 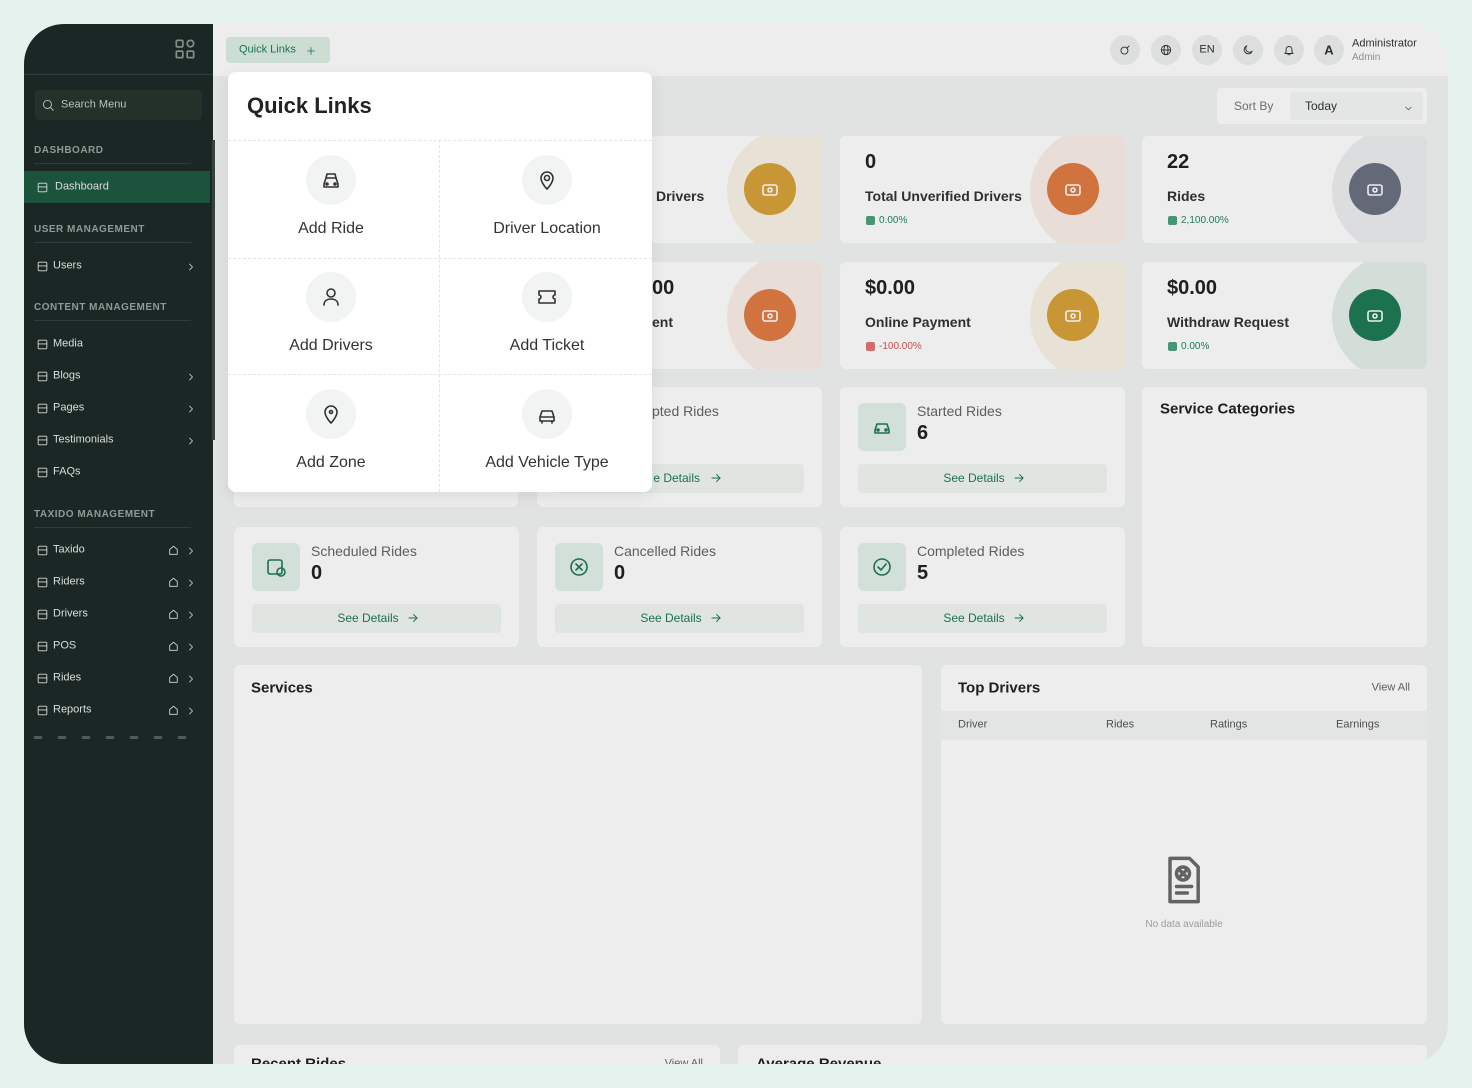 What do you see at coordinates (65, 645) in the screenshot?
I see `menu-item: POS` at bounding box center [65, 645].